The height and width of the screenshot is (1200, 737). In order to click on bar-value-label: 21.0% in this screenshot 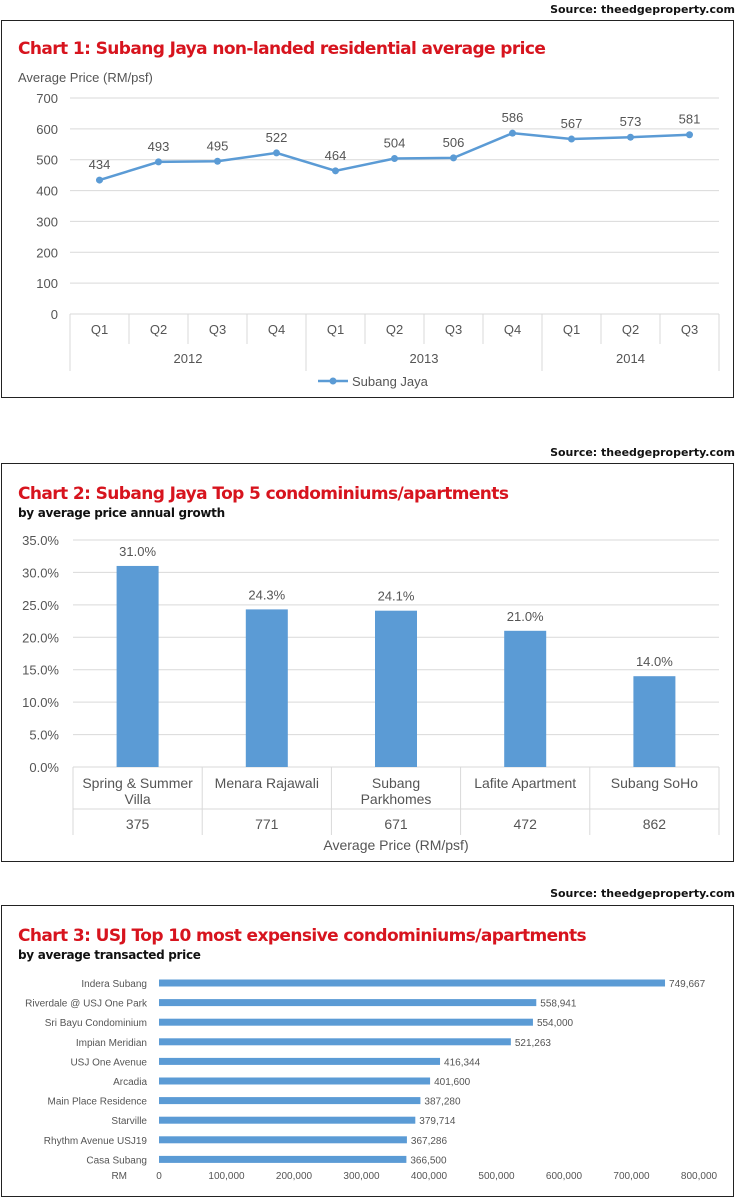, I will do `click(525, 616)`.